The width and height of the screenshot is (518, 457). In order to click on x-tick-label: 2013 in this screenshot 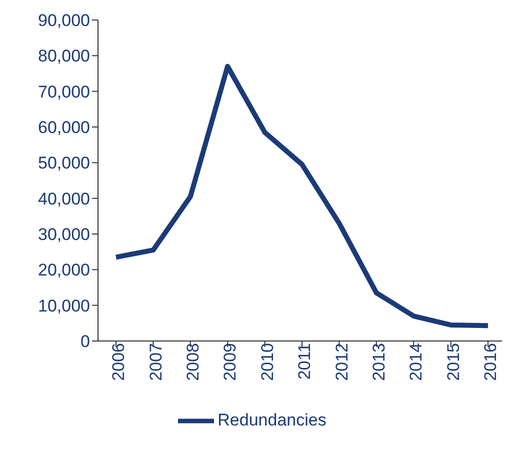, I will do `click(378, 362)`.